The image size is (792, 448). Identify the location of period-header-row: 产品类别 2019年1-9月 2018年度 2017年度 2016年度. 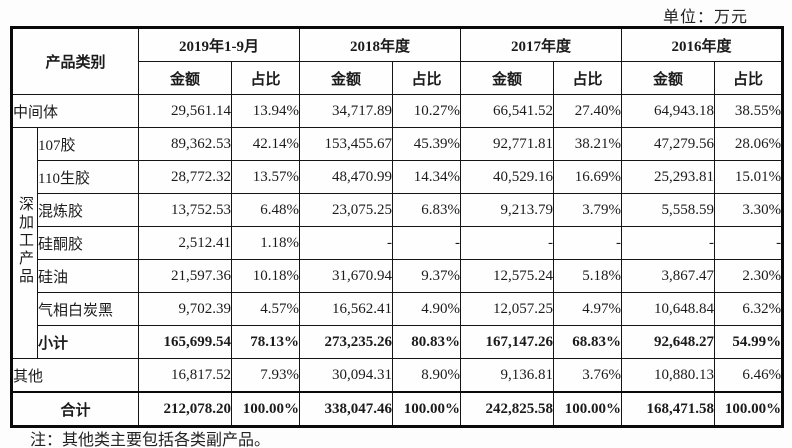
(397, 61).